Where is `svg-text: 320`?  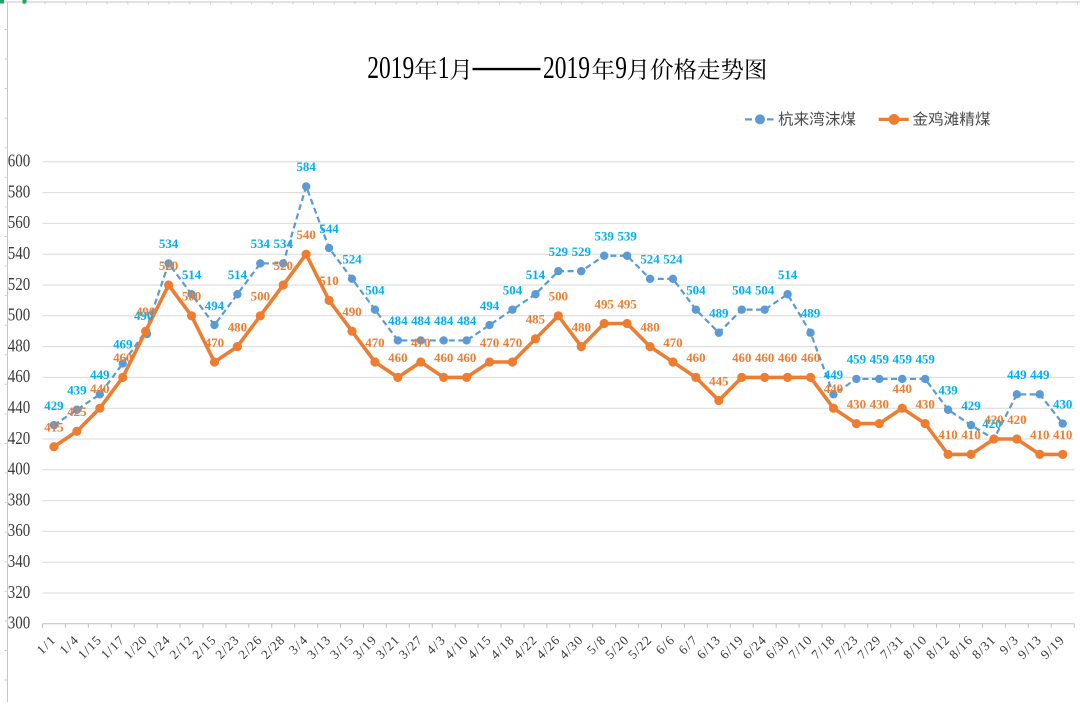
svg-text: 320 is located at coordinates (19, 592).